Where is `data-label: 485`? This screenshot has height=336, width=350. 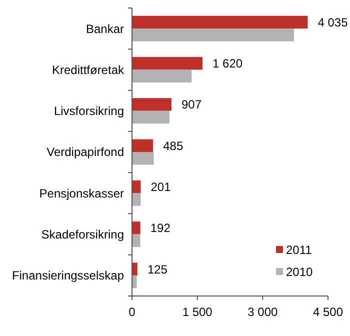
data-label: 485 is located at coordinates (173, 145).